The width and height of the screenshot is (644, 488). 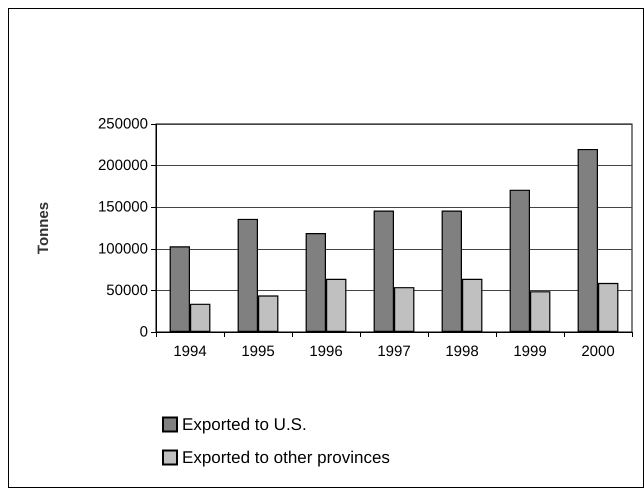 What do you see at coordinates (598, 351) in the screenshot?
I see `x-tick-label: 2000` at bounding box center [598, 351].